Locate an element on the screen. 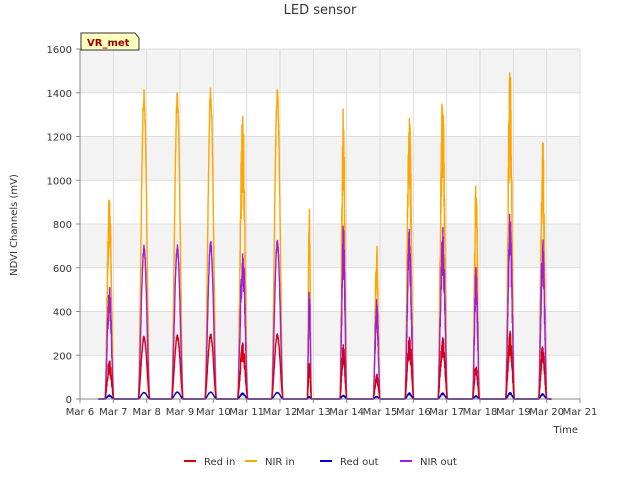 The width and height of the screenshot is (640, 480). y-tick-label: 600 is located at coordinates (62, 269).